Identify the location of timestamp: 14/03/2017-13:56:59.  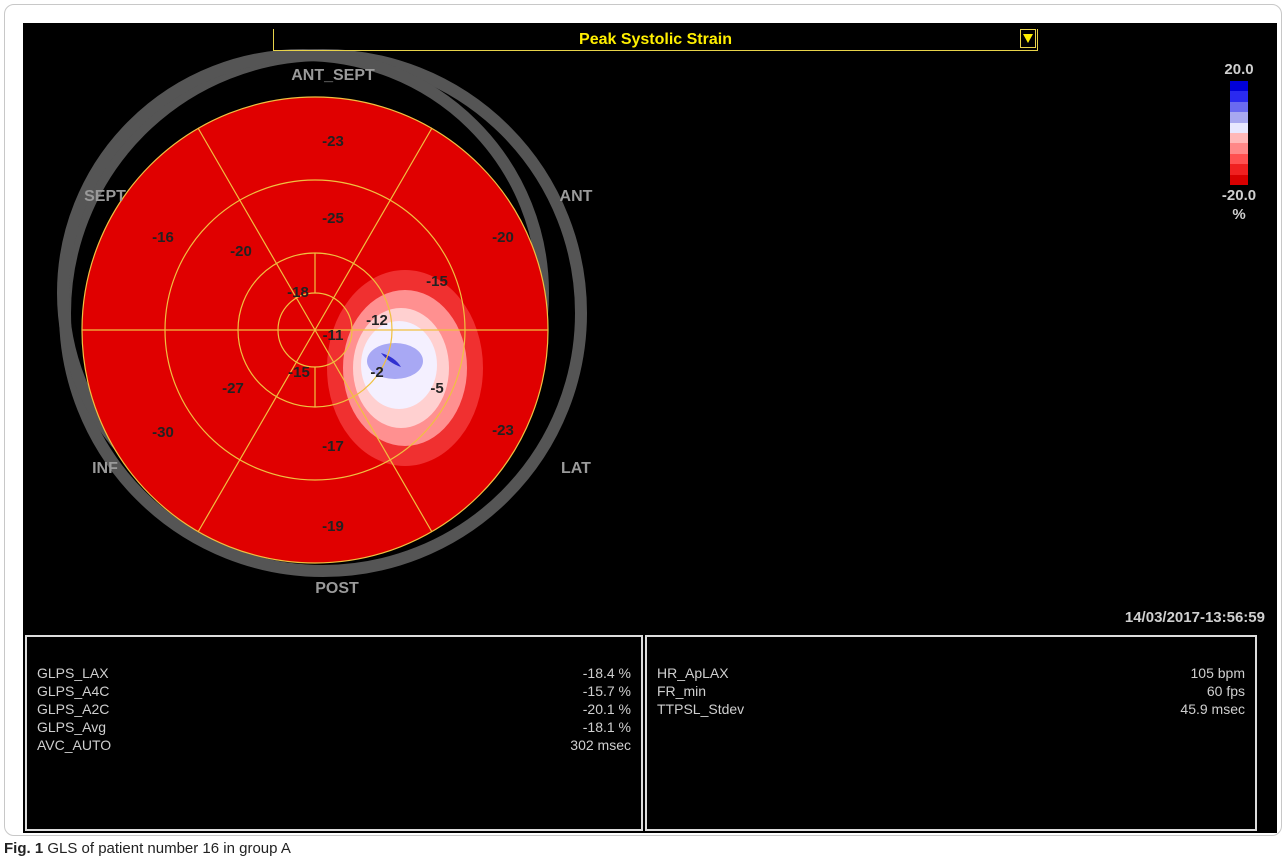
(1194, 617).